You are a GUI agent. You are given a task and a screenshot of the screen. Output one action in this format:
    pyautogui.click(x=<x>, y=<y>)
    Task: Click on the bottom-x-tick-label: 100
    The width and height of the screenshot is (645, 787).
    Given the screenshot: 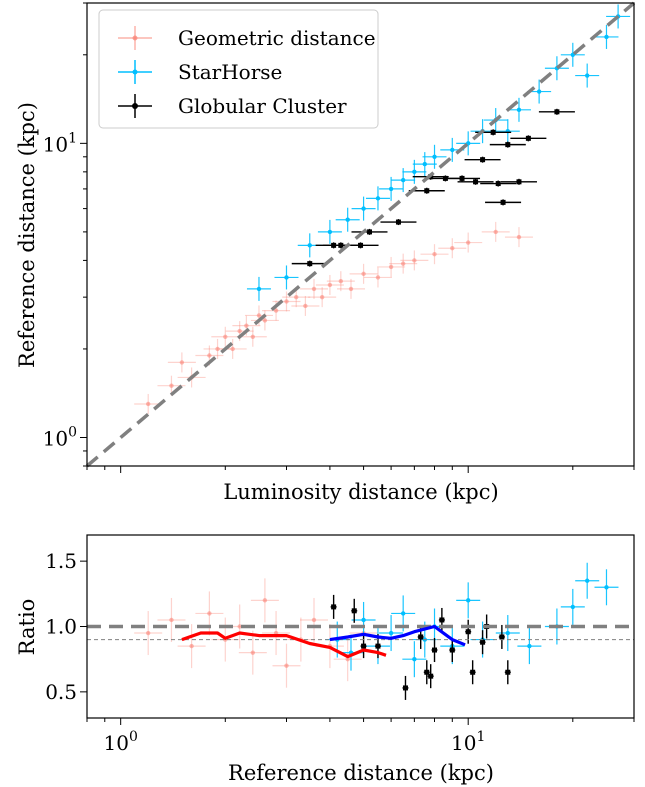 What is the action you would take?
    pyautogui.click(x=120, y=742)
    